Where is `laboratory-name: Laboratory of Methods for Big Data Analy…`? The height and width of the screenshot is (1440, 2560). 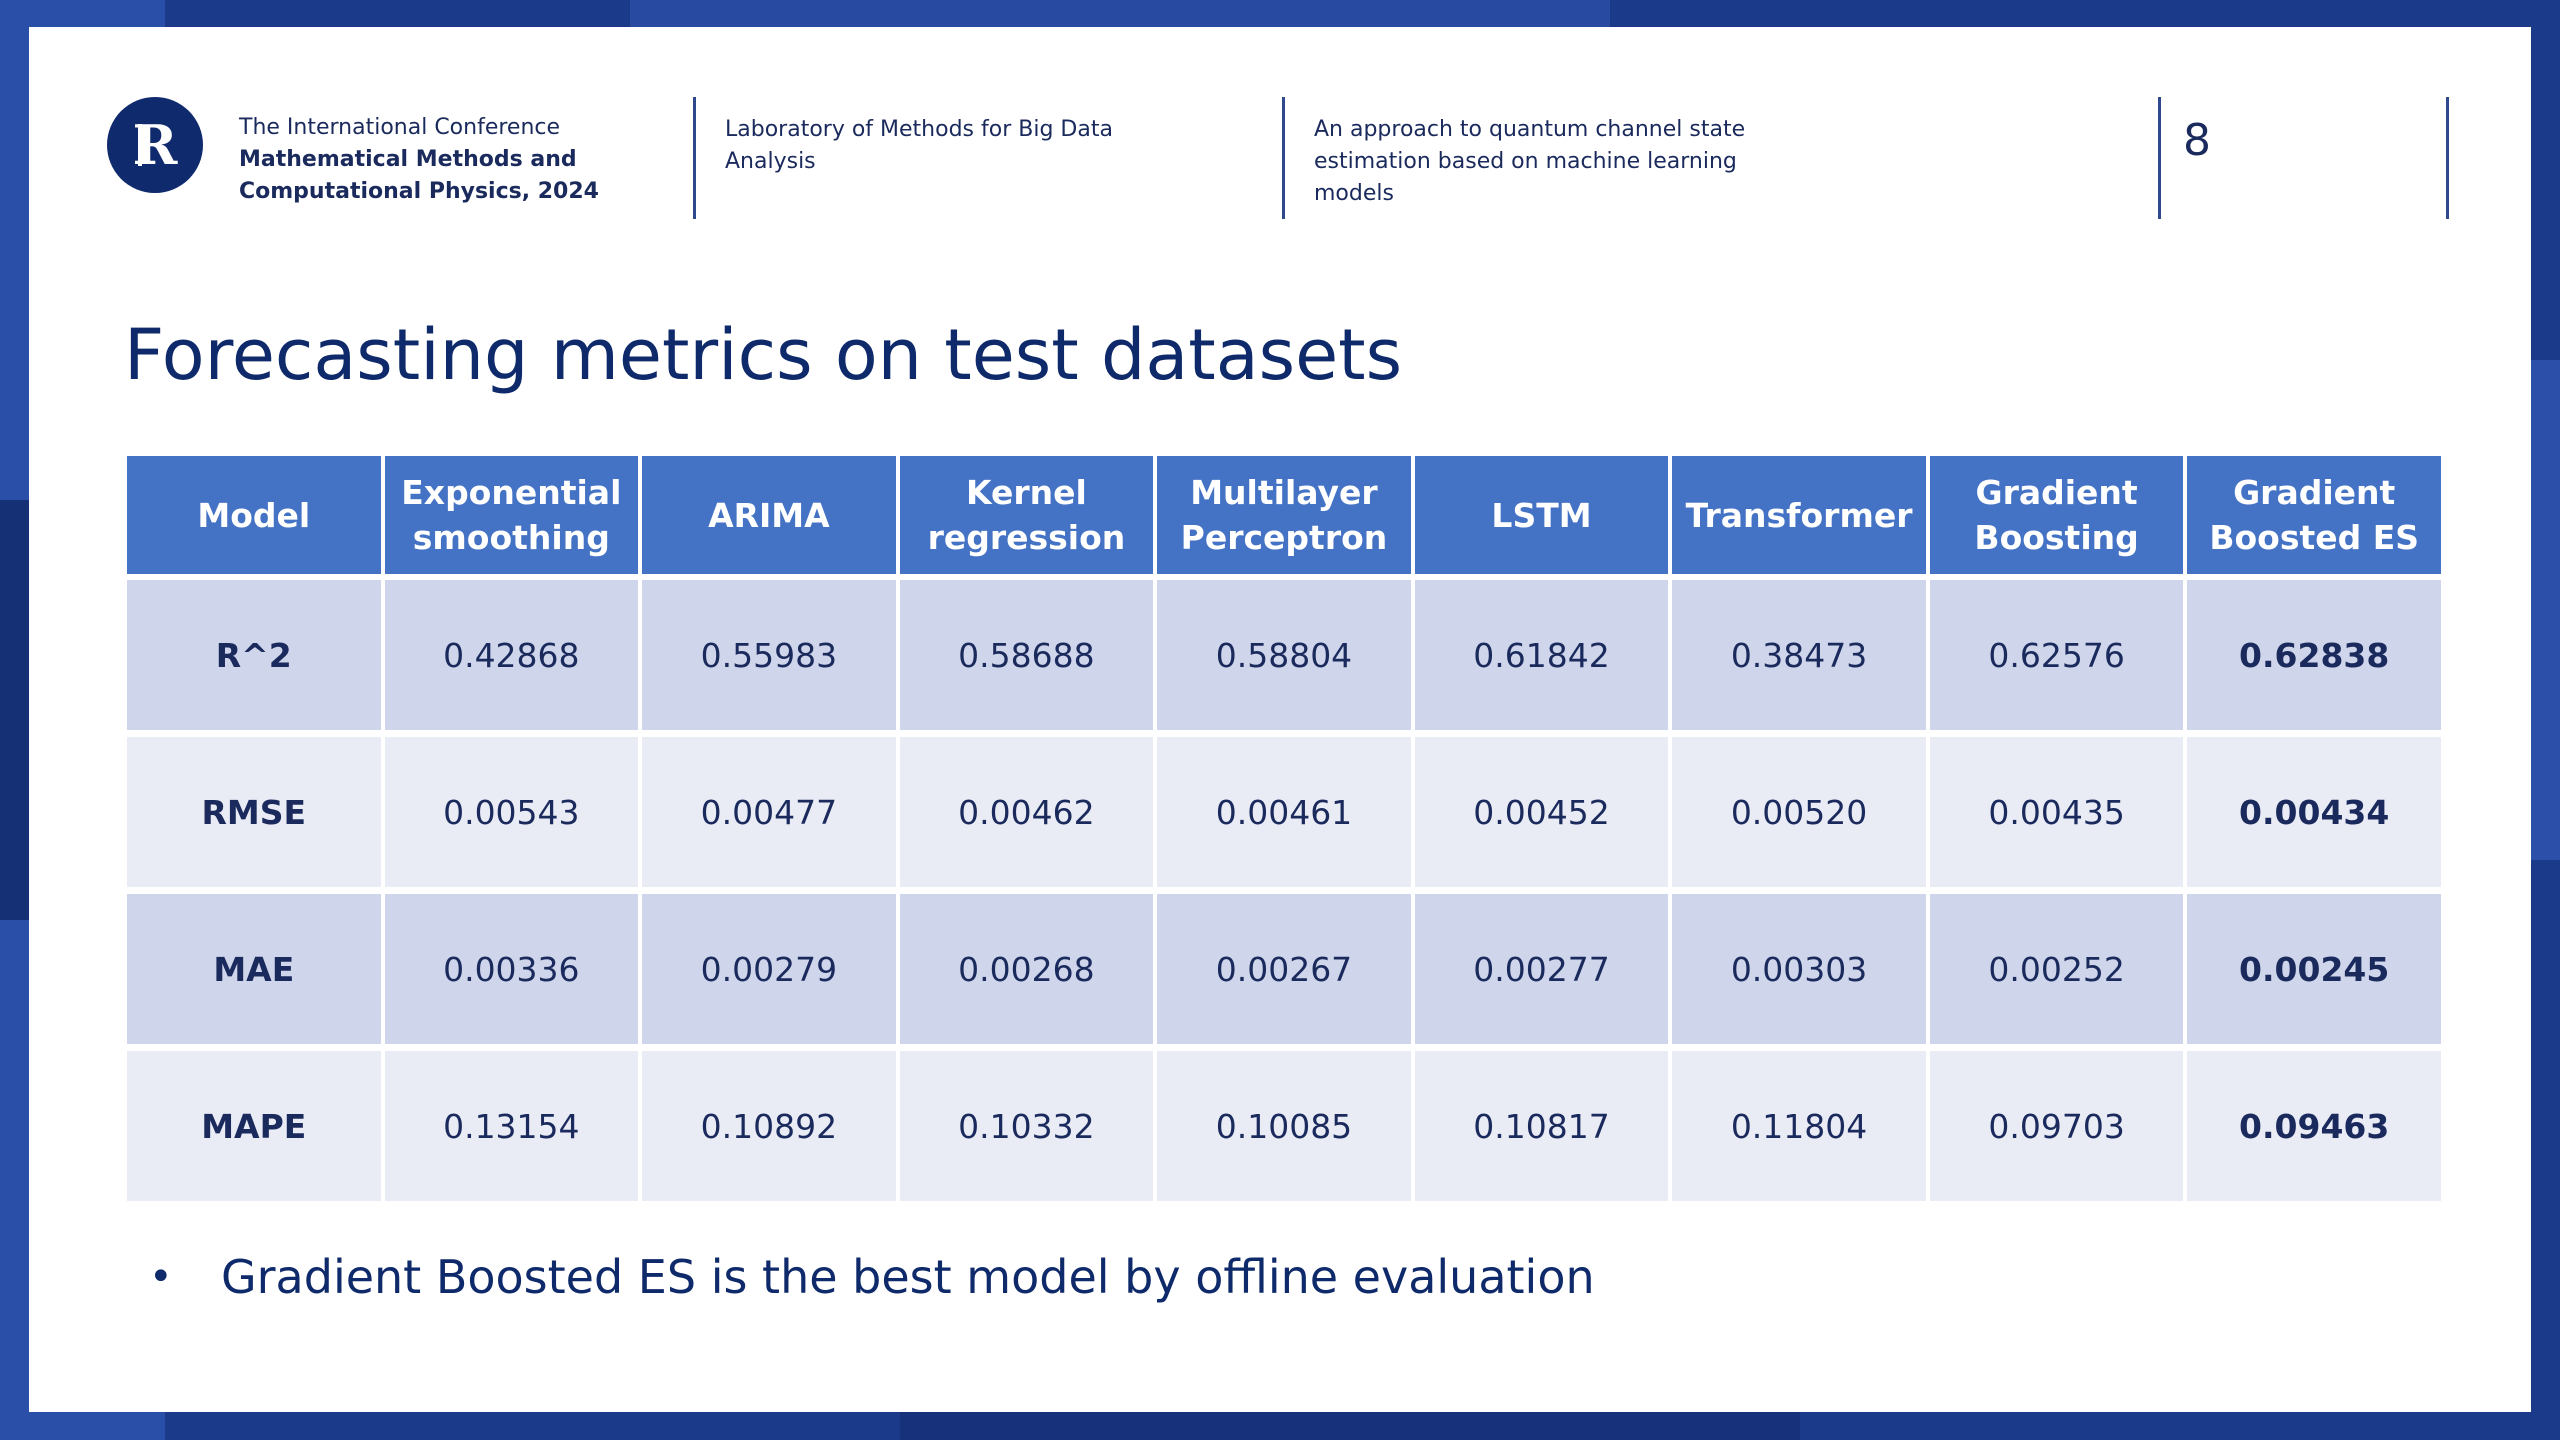 laboratory-name: Laboratory of Methods for Big Data Analy… is located at coordinates (919, 145).